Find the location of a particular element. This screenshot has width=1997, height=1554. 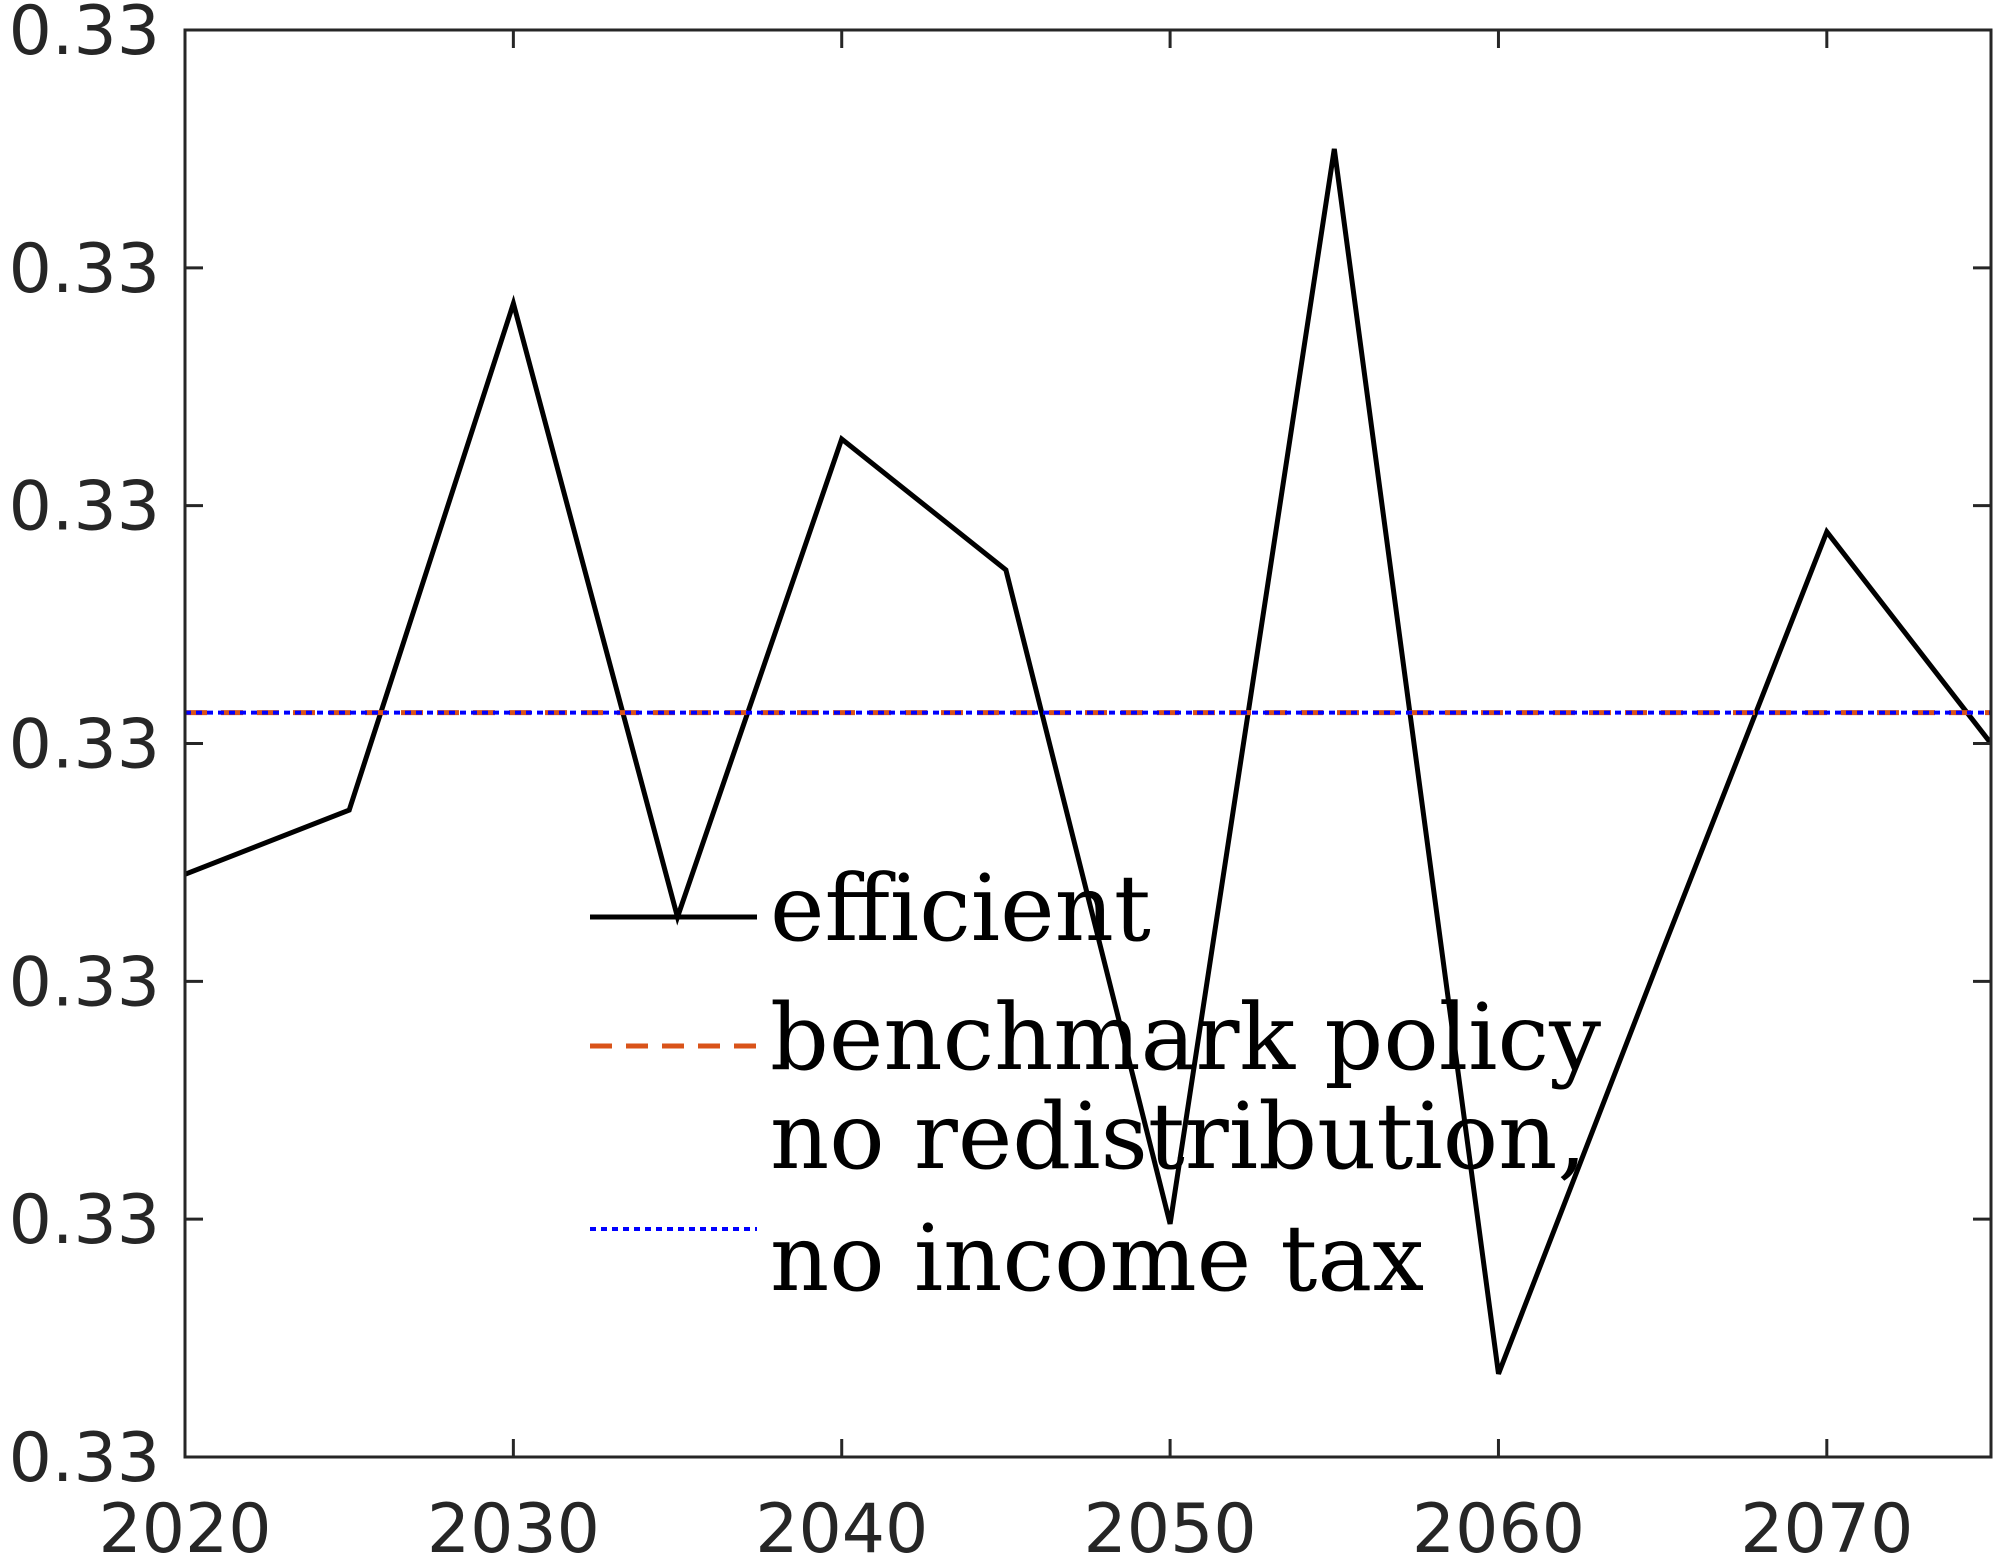

legend-label-3: no income tax is located at coordinates (1097, 1258).